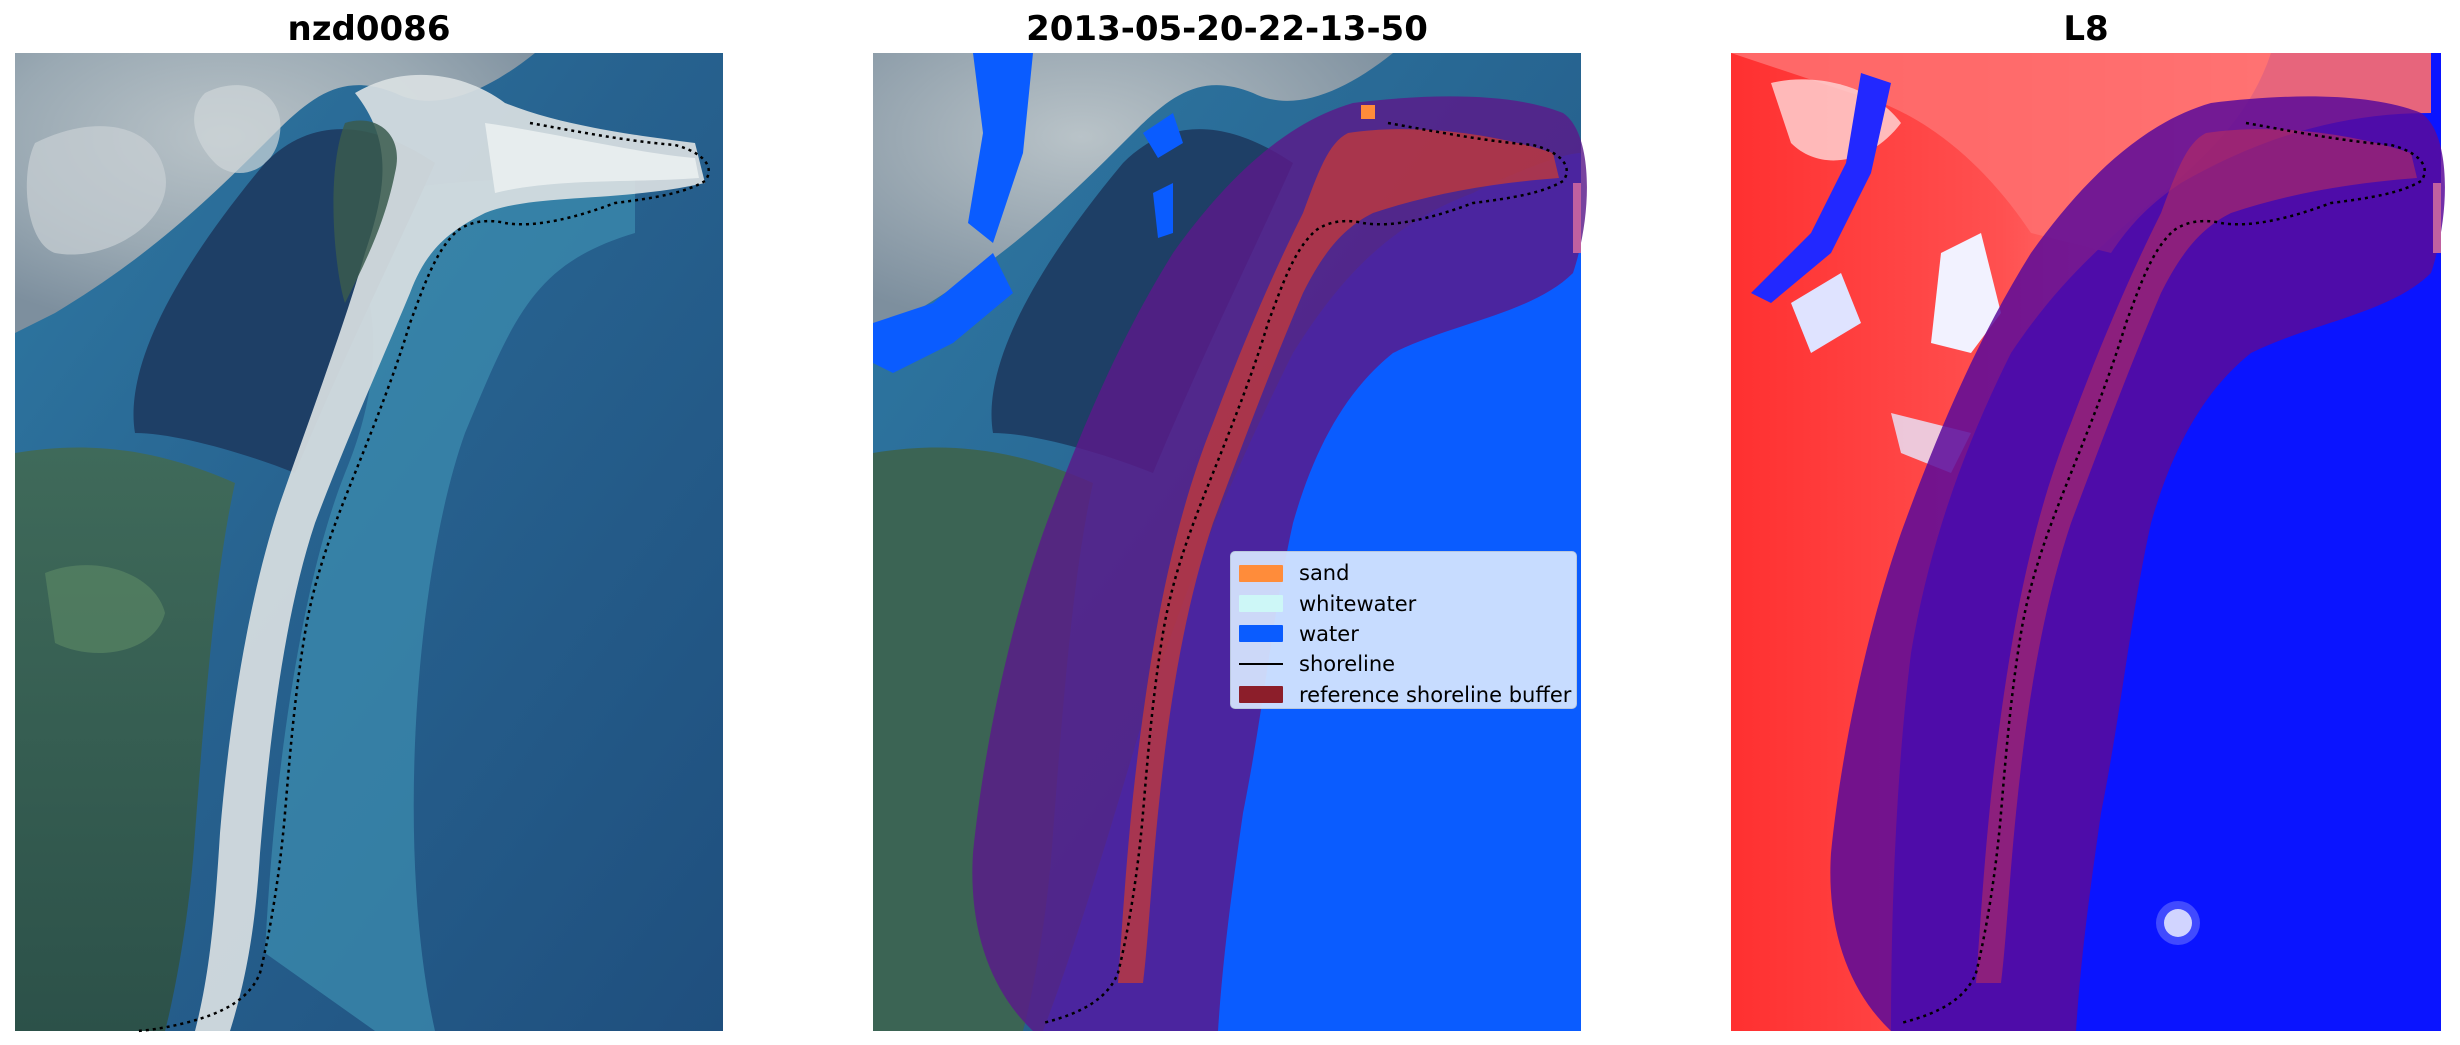 This screenshot has height=1045, width=2460. I want to click on legend-label: whitewater, so click(1358, 603).